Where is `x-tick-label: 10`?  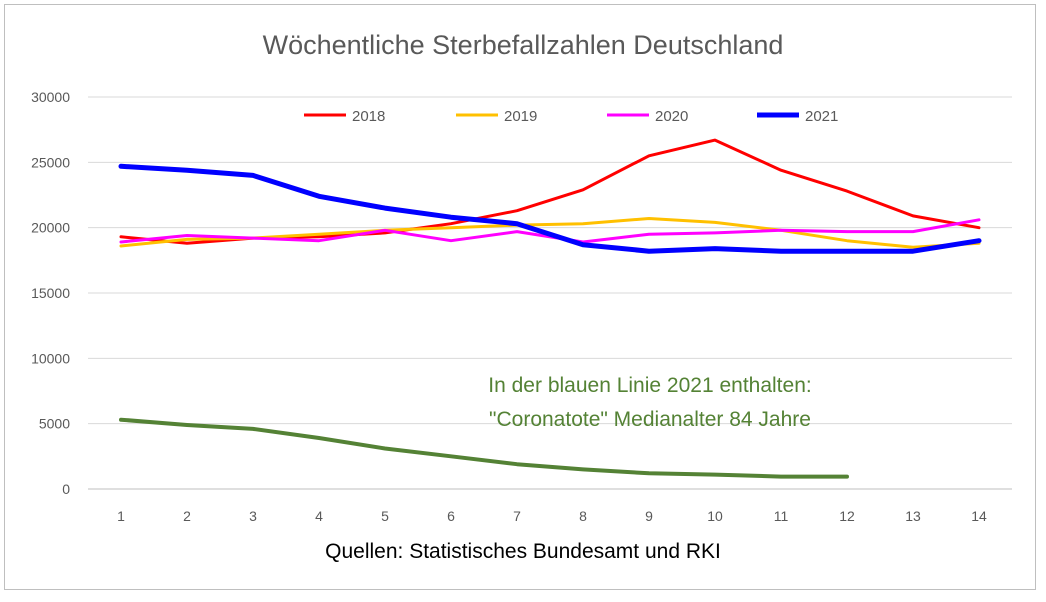
x-tick-label: 10 is located at coordinates (715, 516).